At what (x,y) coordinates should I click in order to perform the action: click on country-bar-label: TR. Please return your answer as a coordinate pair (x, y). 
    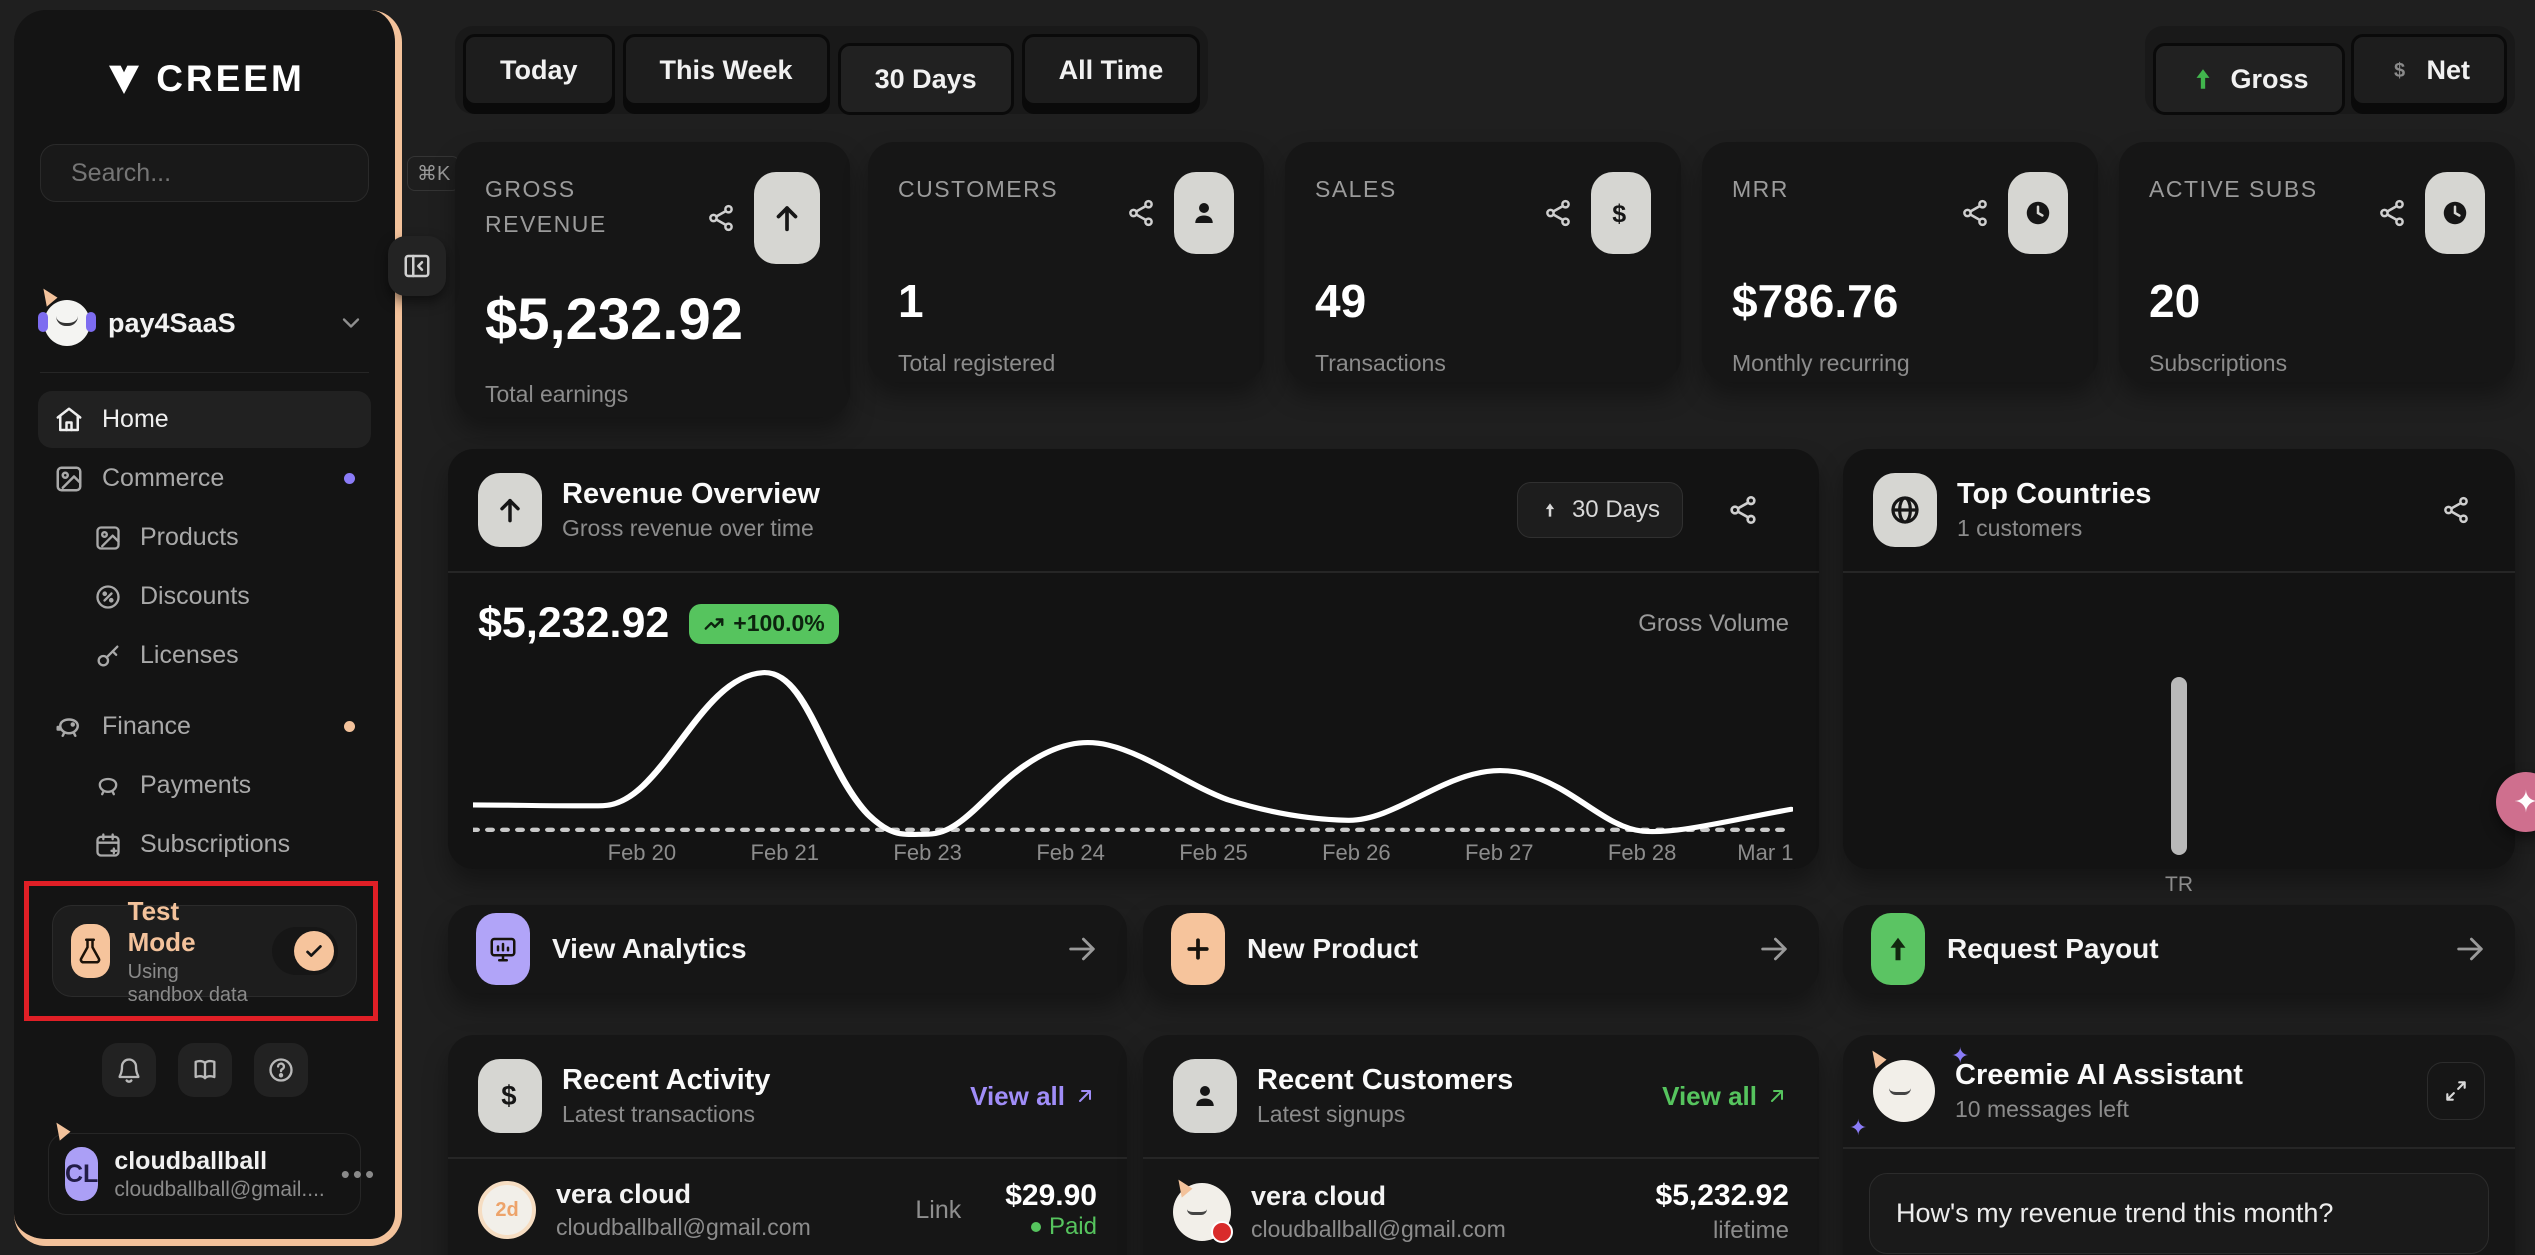
    Looking at the image, I should click on (2179, 884).